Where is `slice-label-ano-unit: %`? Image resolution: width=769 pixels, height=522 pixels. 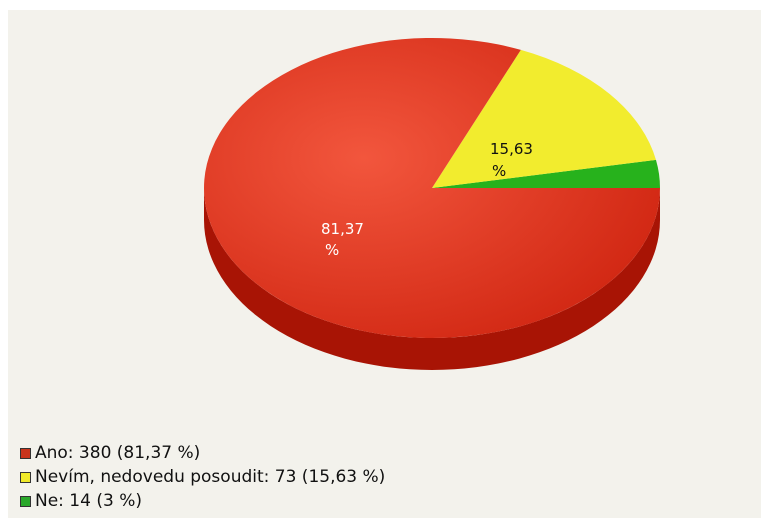 slice-label-ano-unit: % is located at coordinates (332, 250).